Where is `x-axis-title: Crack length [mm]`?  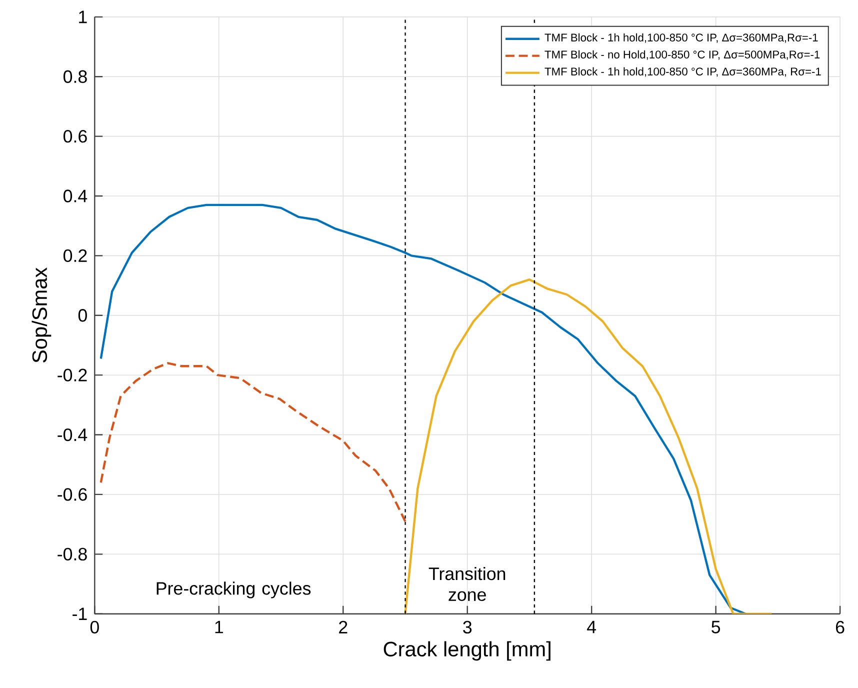 x-axis-title: Crack length [mm] is located at coordinates (467, 651).